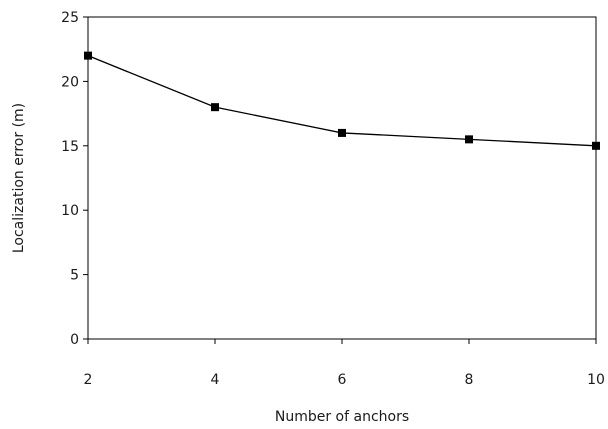 The height and width of the screenshot is (429, 608). I want to click on y-tick-label: 20, so click(70, 82).